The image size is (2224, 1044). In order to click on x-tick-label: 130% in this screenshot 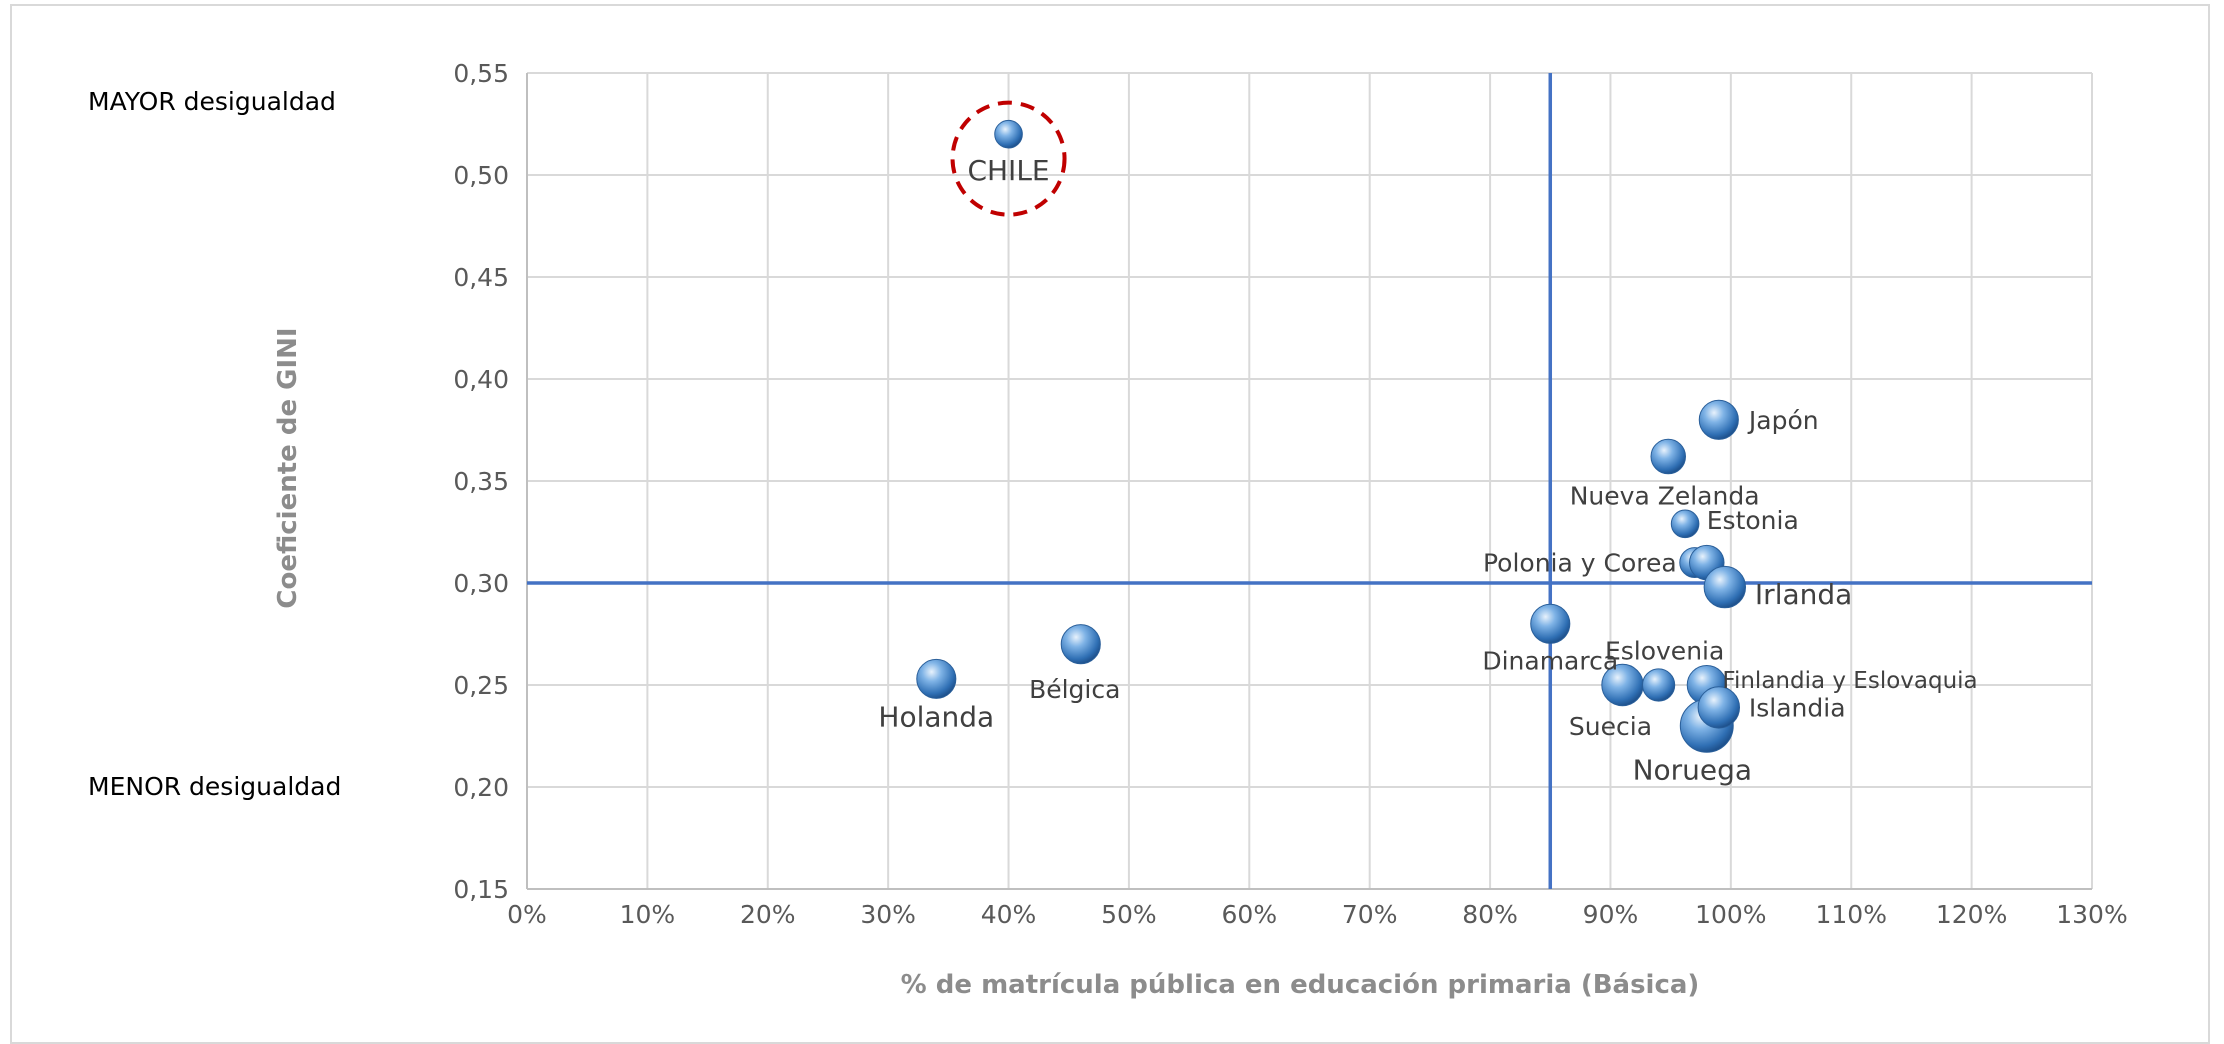, I will do `click(2091, 914)`.